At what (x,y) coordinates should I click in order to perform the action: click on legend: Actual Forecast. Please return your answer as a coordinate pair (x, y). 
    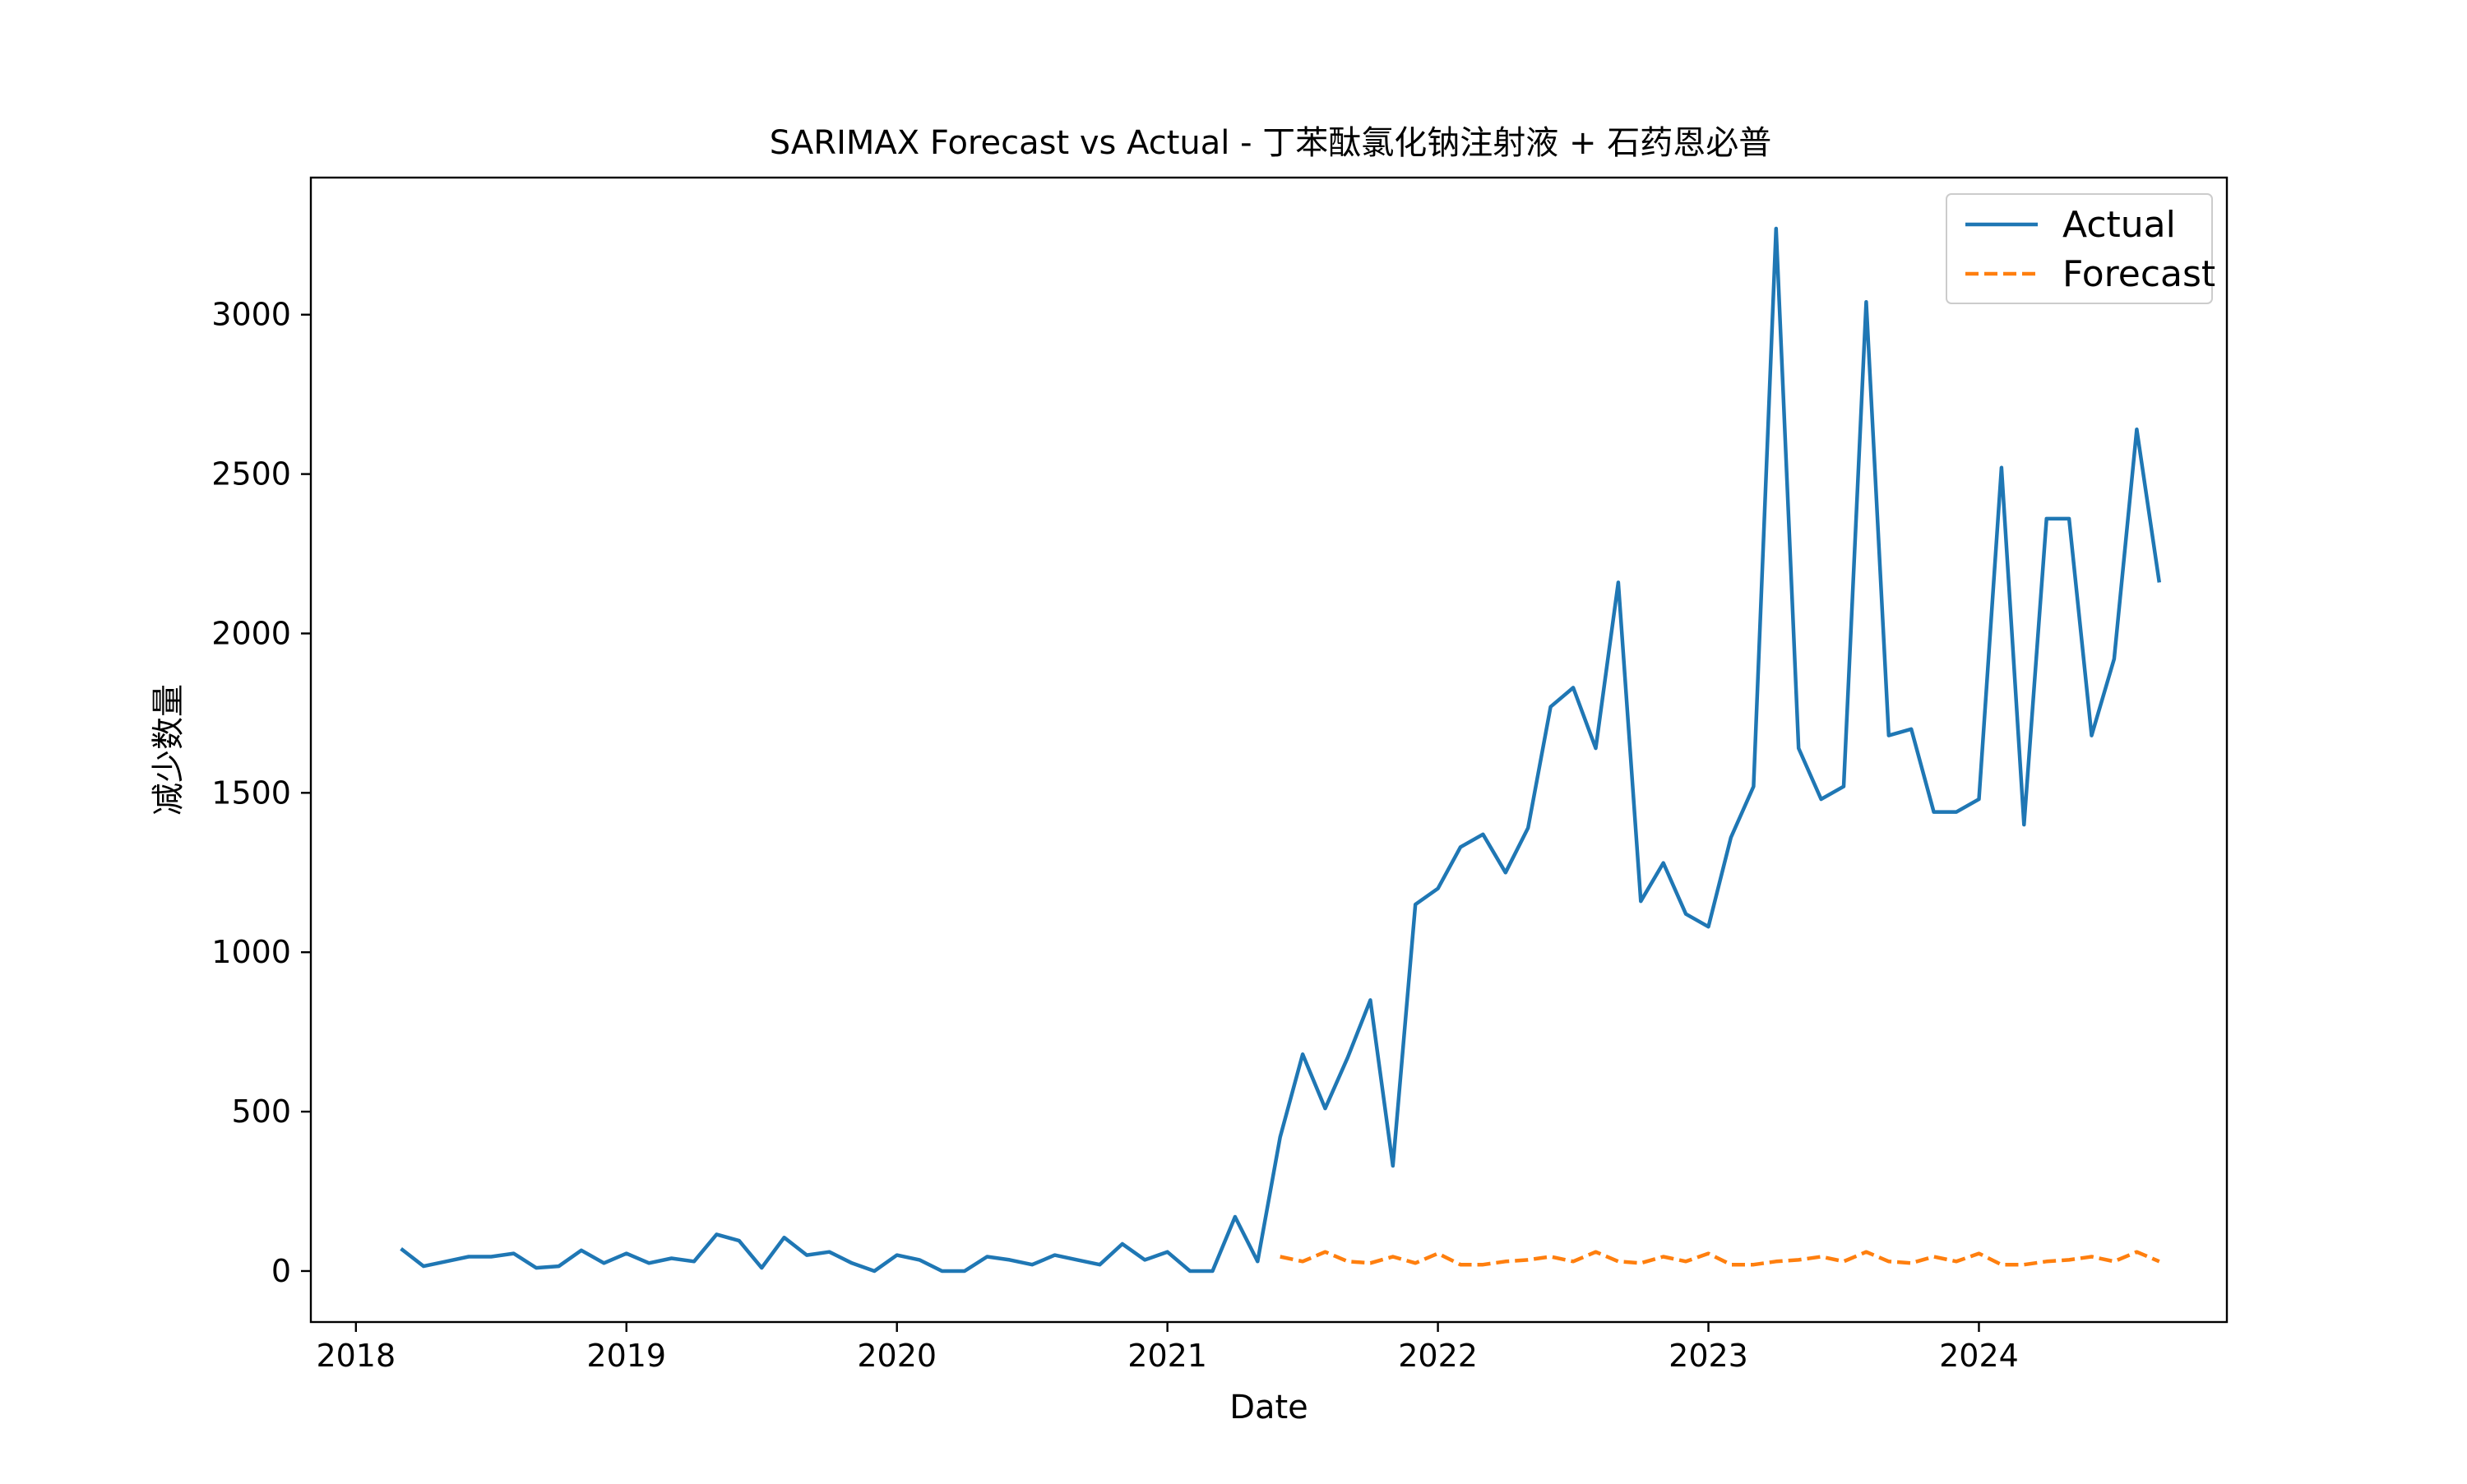
    Looking at the image, I should click on (2080, 249).